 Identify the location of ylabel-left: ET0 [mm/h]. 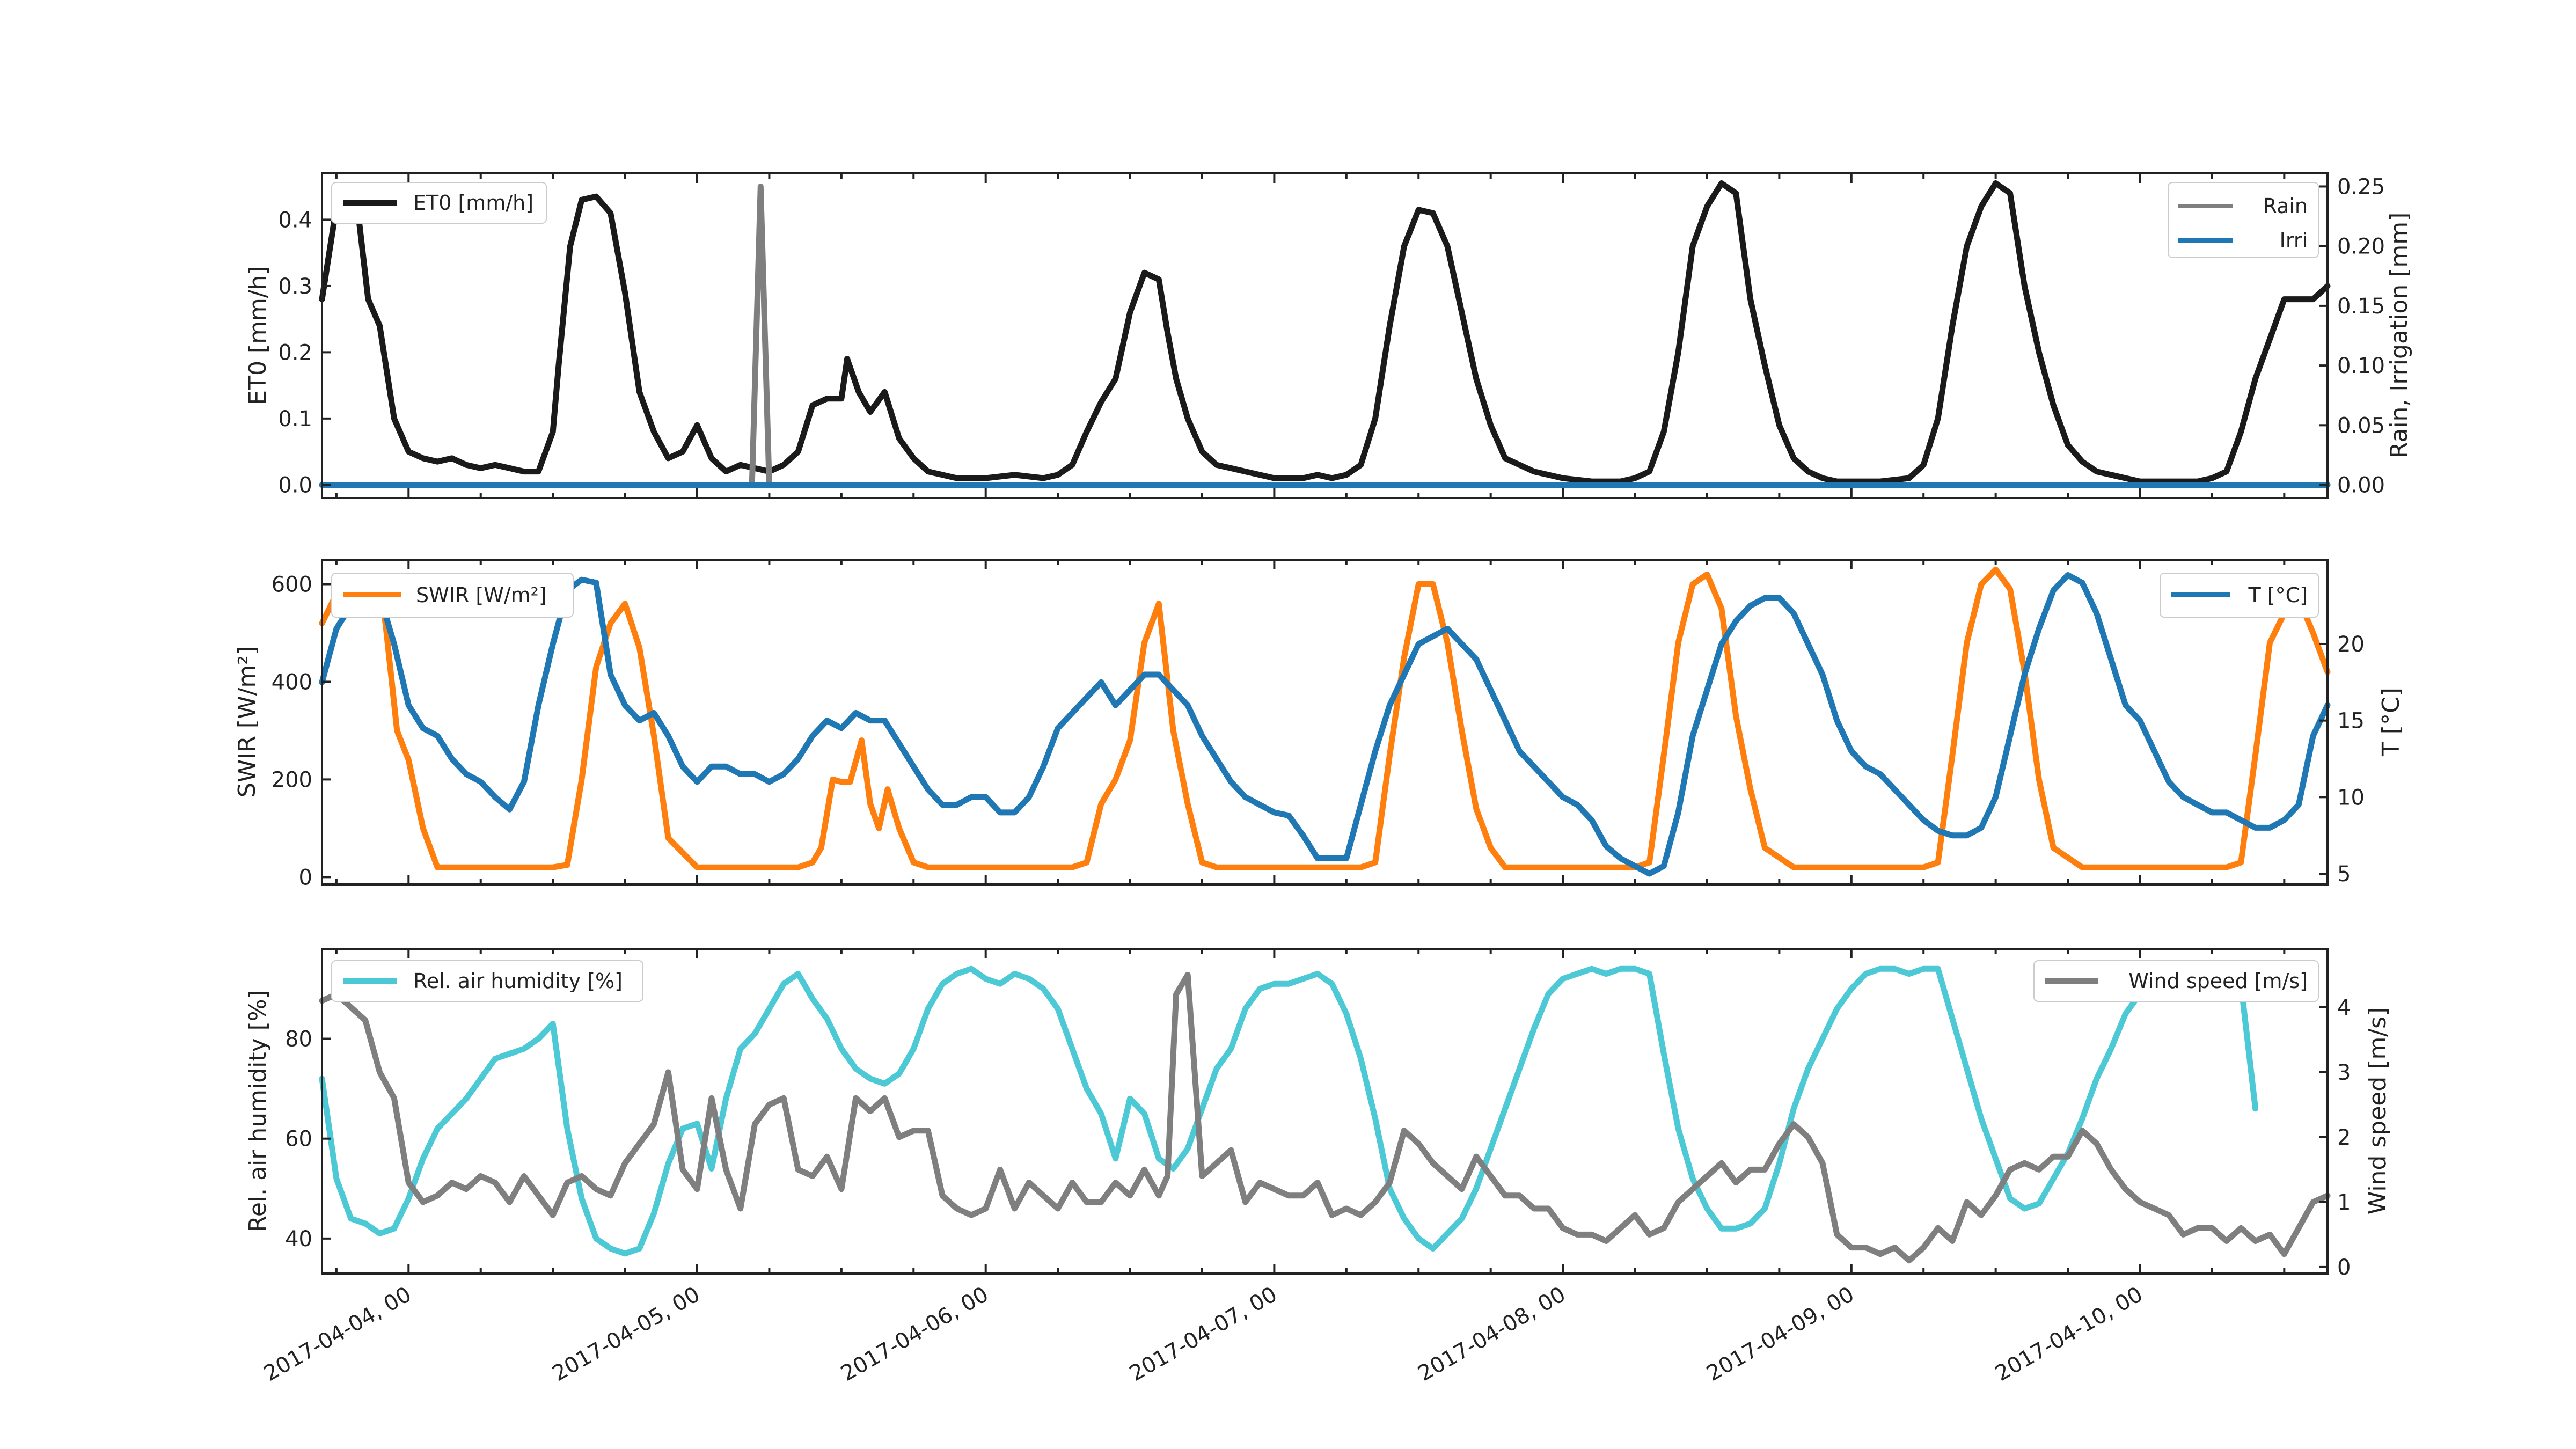
(258, 335).